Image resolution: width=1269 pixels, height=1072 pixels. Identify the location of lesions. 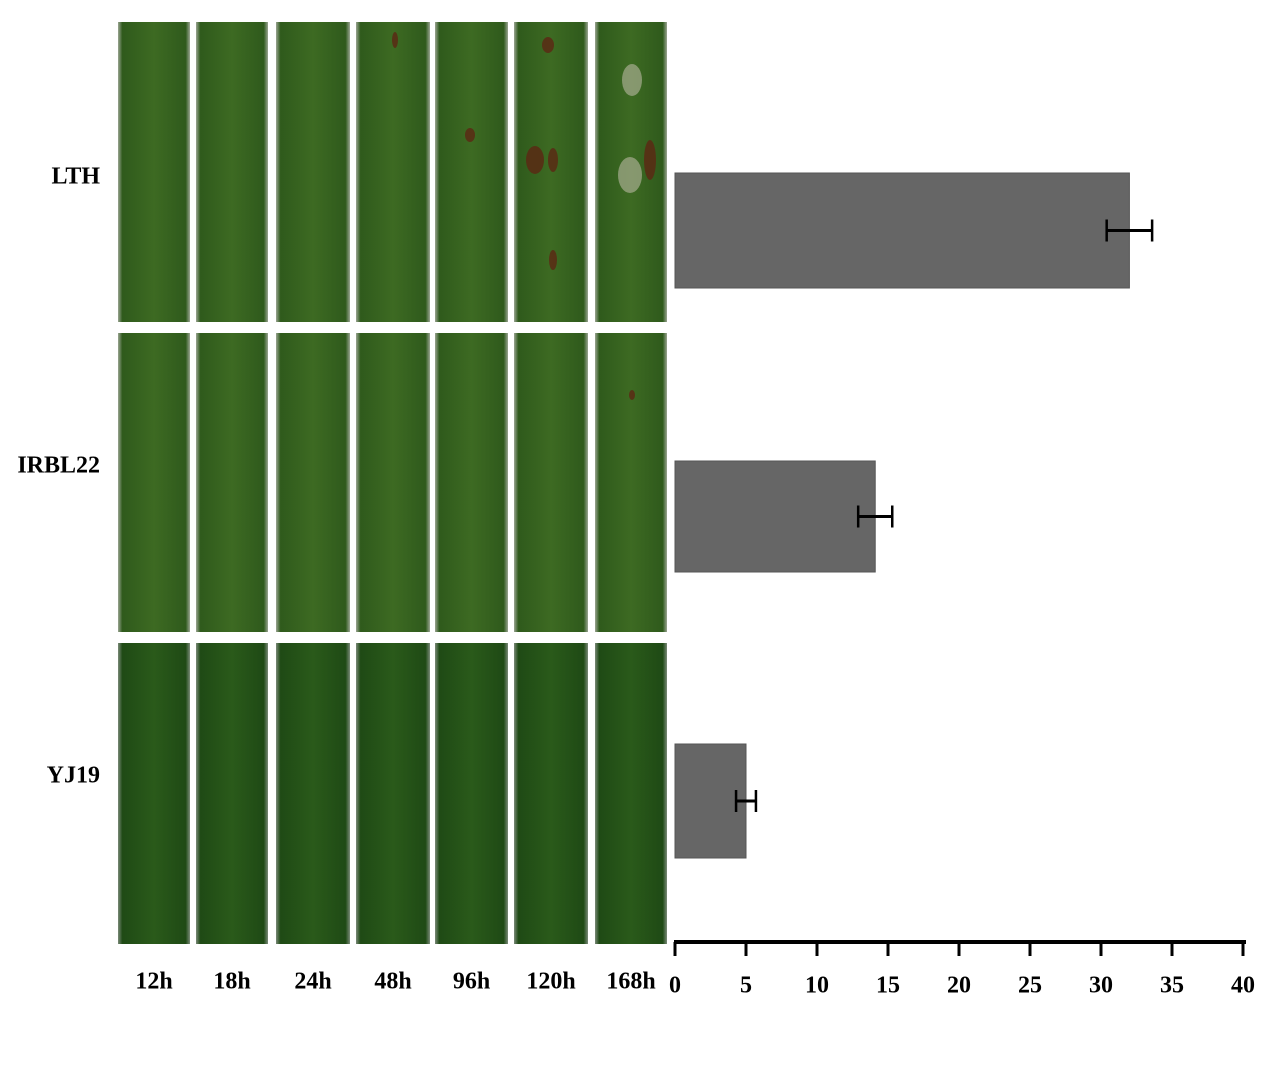
(524, 216).